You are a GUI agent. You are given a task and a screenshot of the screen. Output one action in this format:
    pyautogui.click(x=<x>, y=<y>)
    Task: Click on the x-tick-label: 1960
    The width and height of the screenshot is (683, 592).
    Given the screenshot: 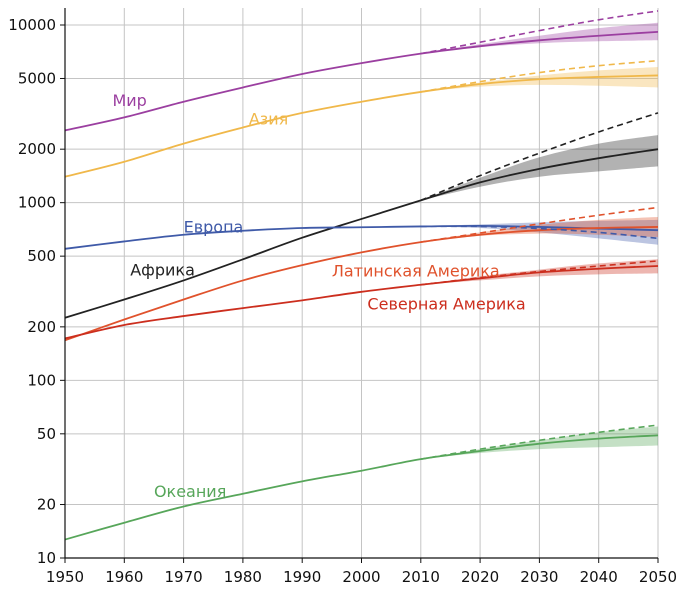 What is the action you would take?
    pyautogui.click(x=124, y=577)
    